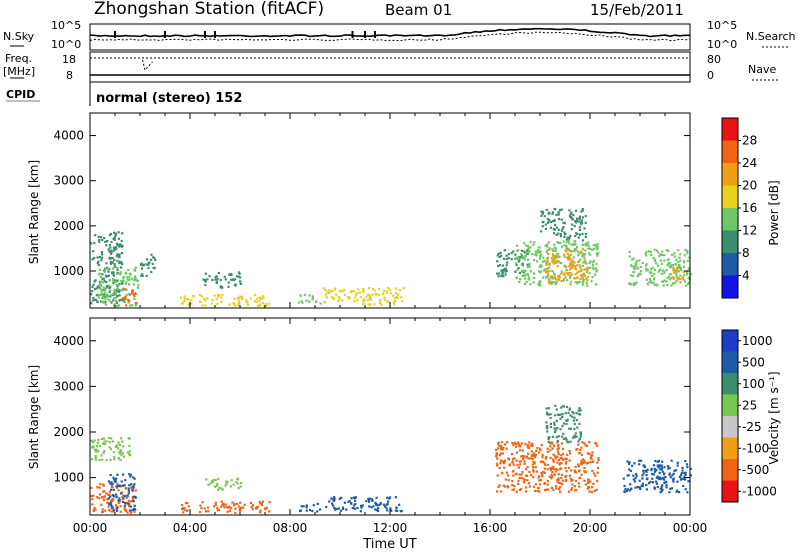 This screenshot has height=554, width=800. Describe the element at coordinates (21, 94) in the screenshot. I see `cpid-label: CPID` at that location.